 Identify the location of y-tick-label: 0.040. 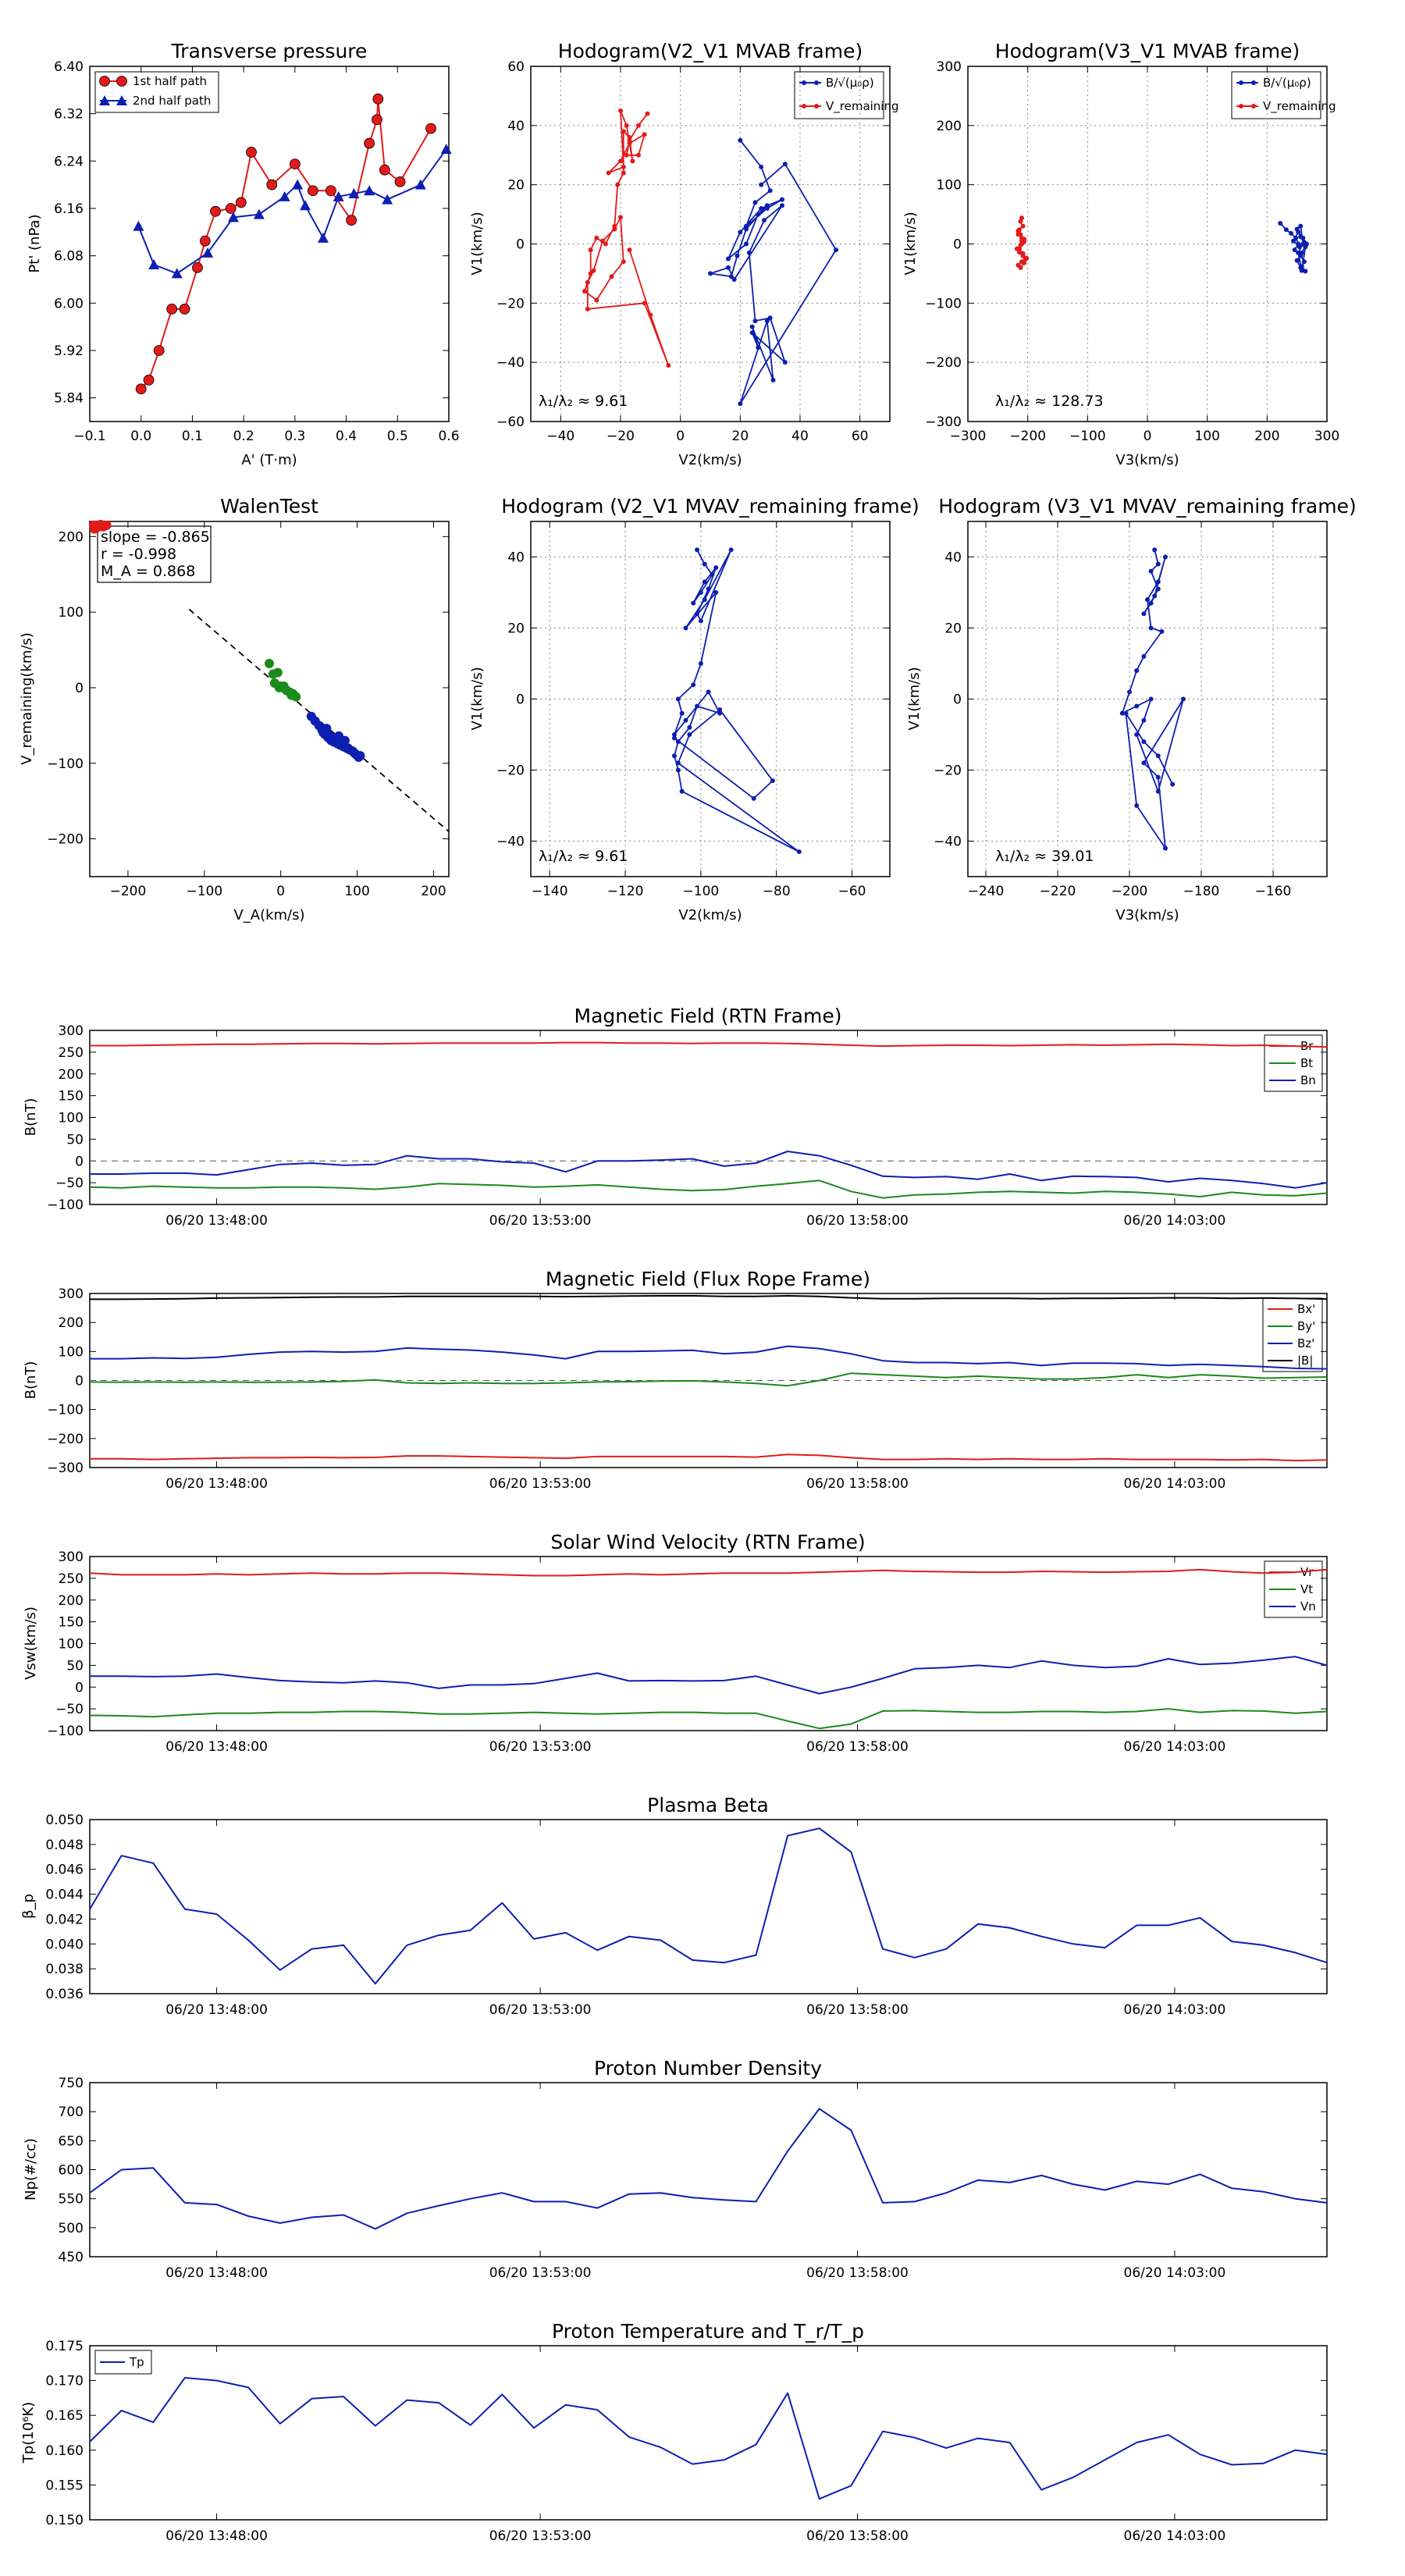
(64, 1944).